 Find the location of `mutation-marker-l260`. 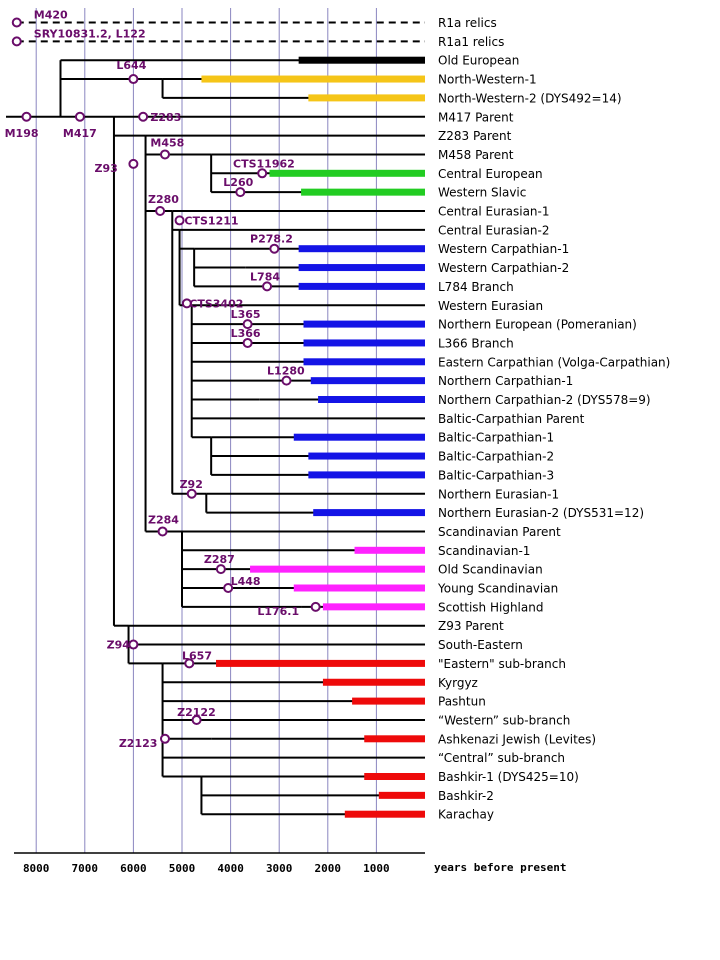

mutation-marker-l260 is located at coordinates (240, 192).